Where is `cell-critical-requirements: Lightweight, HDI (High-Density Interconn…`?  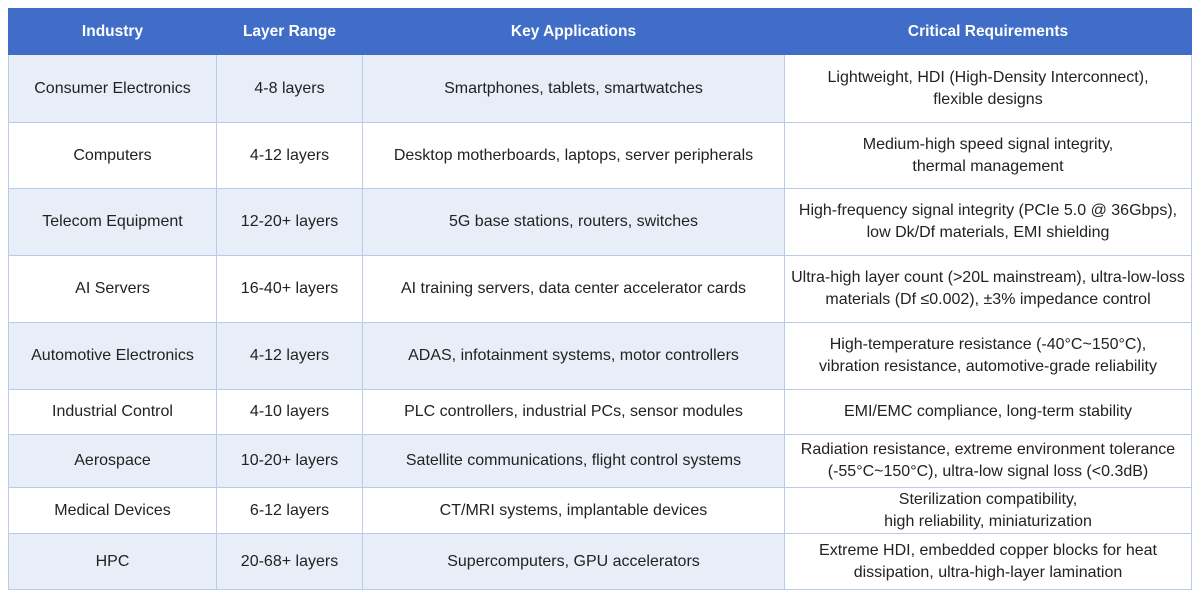
cell-critical-requirements: Lightweight, HDI (High-Density Interconn… is located at coordinates (988, 88).